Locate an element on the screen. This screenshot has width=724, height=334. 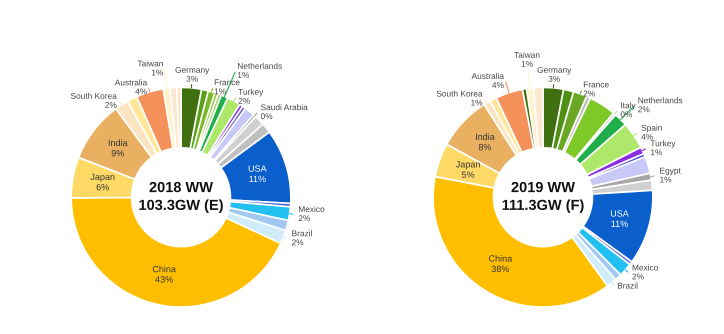
slice-label: Spain is located at coordinates (652, 128).